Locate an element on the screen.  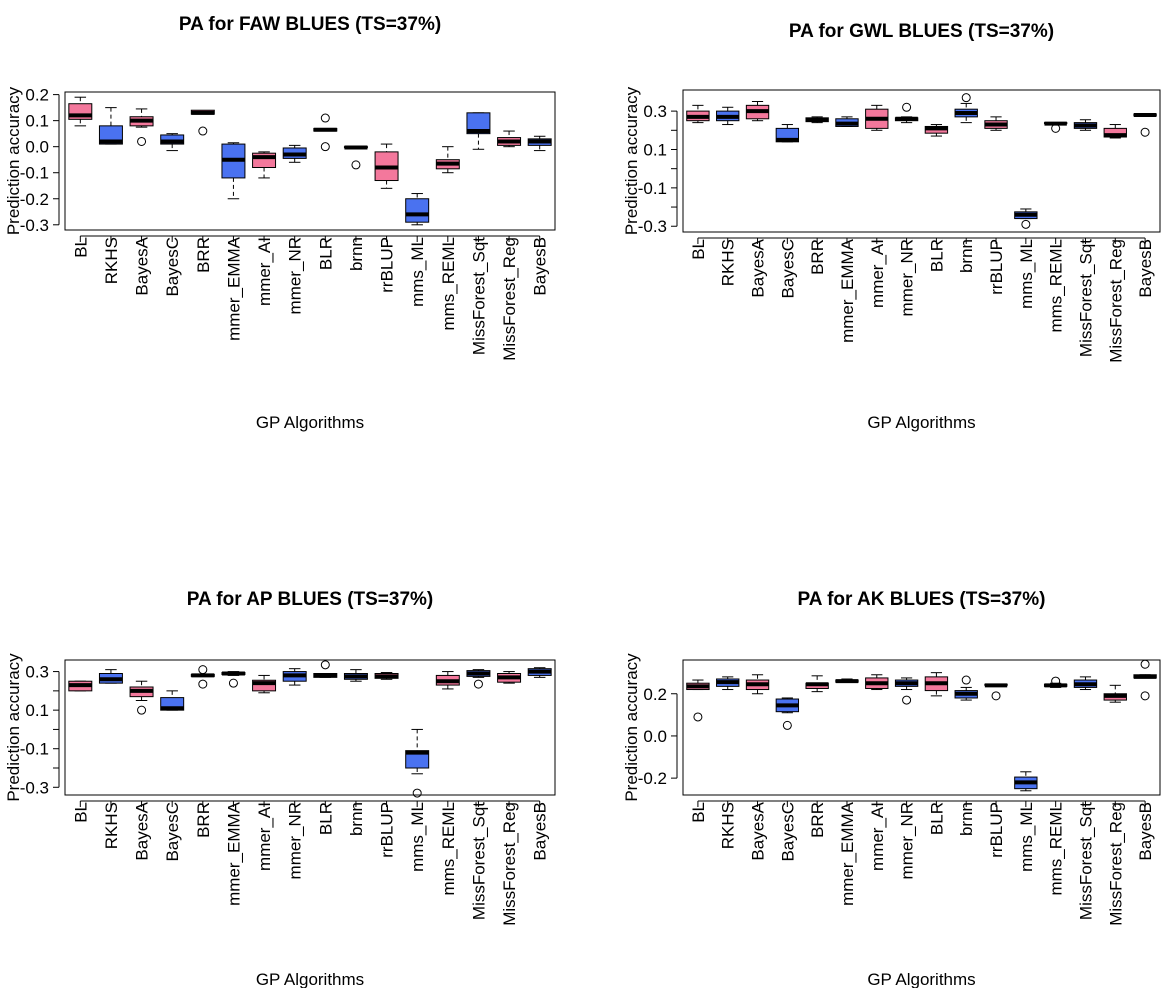
x-tick-label: MissForest_Sqt is located at coordinates (1085, 298).